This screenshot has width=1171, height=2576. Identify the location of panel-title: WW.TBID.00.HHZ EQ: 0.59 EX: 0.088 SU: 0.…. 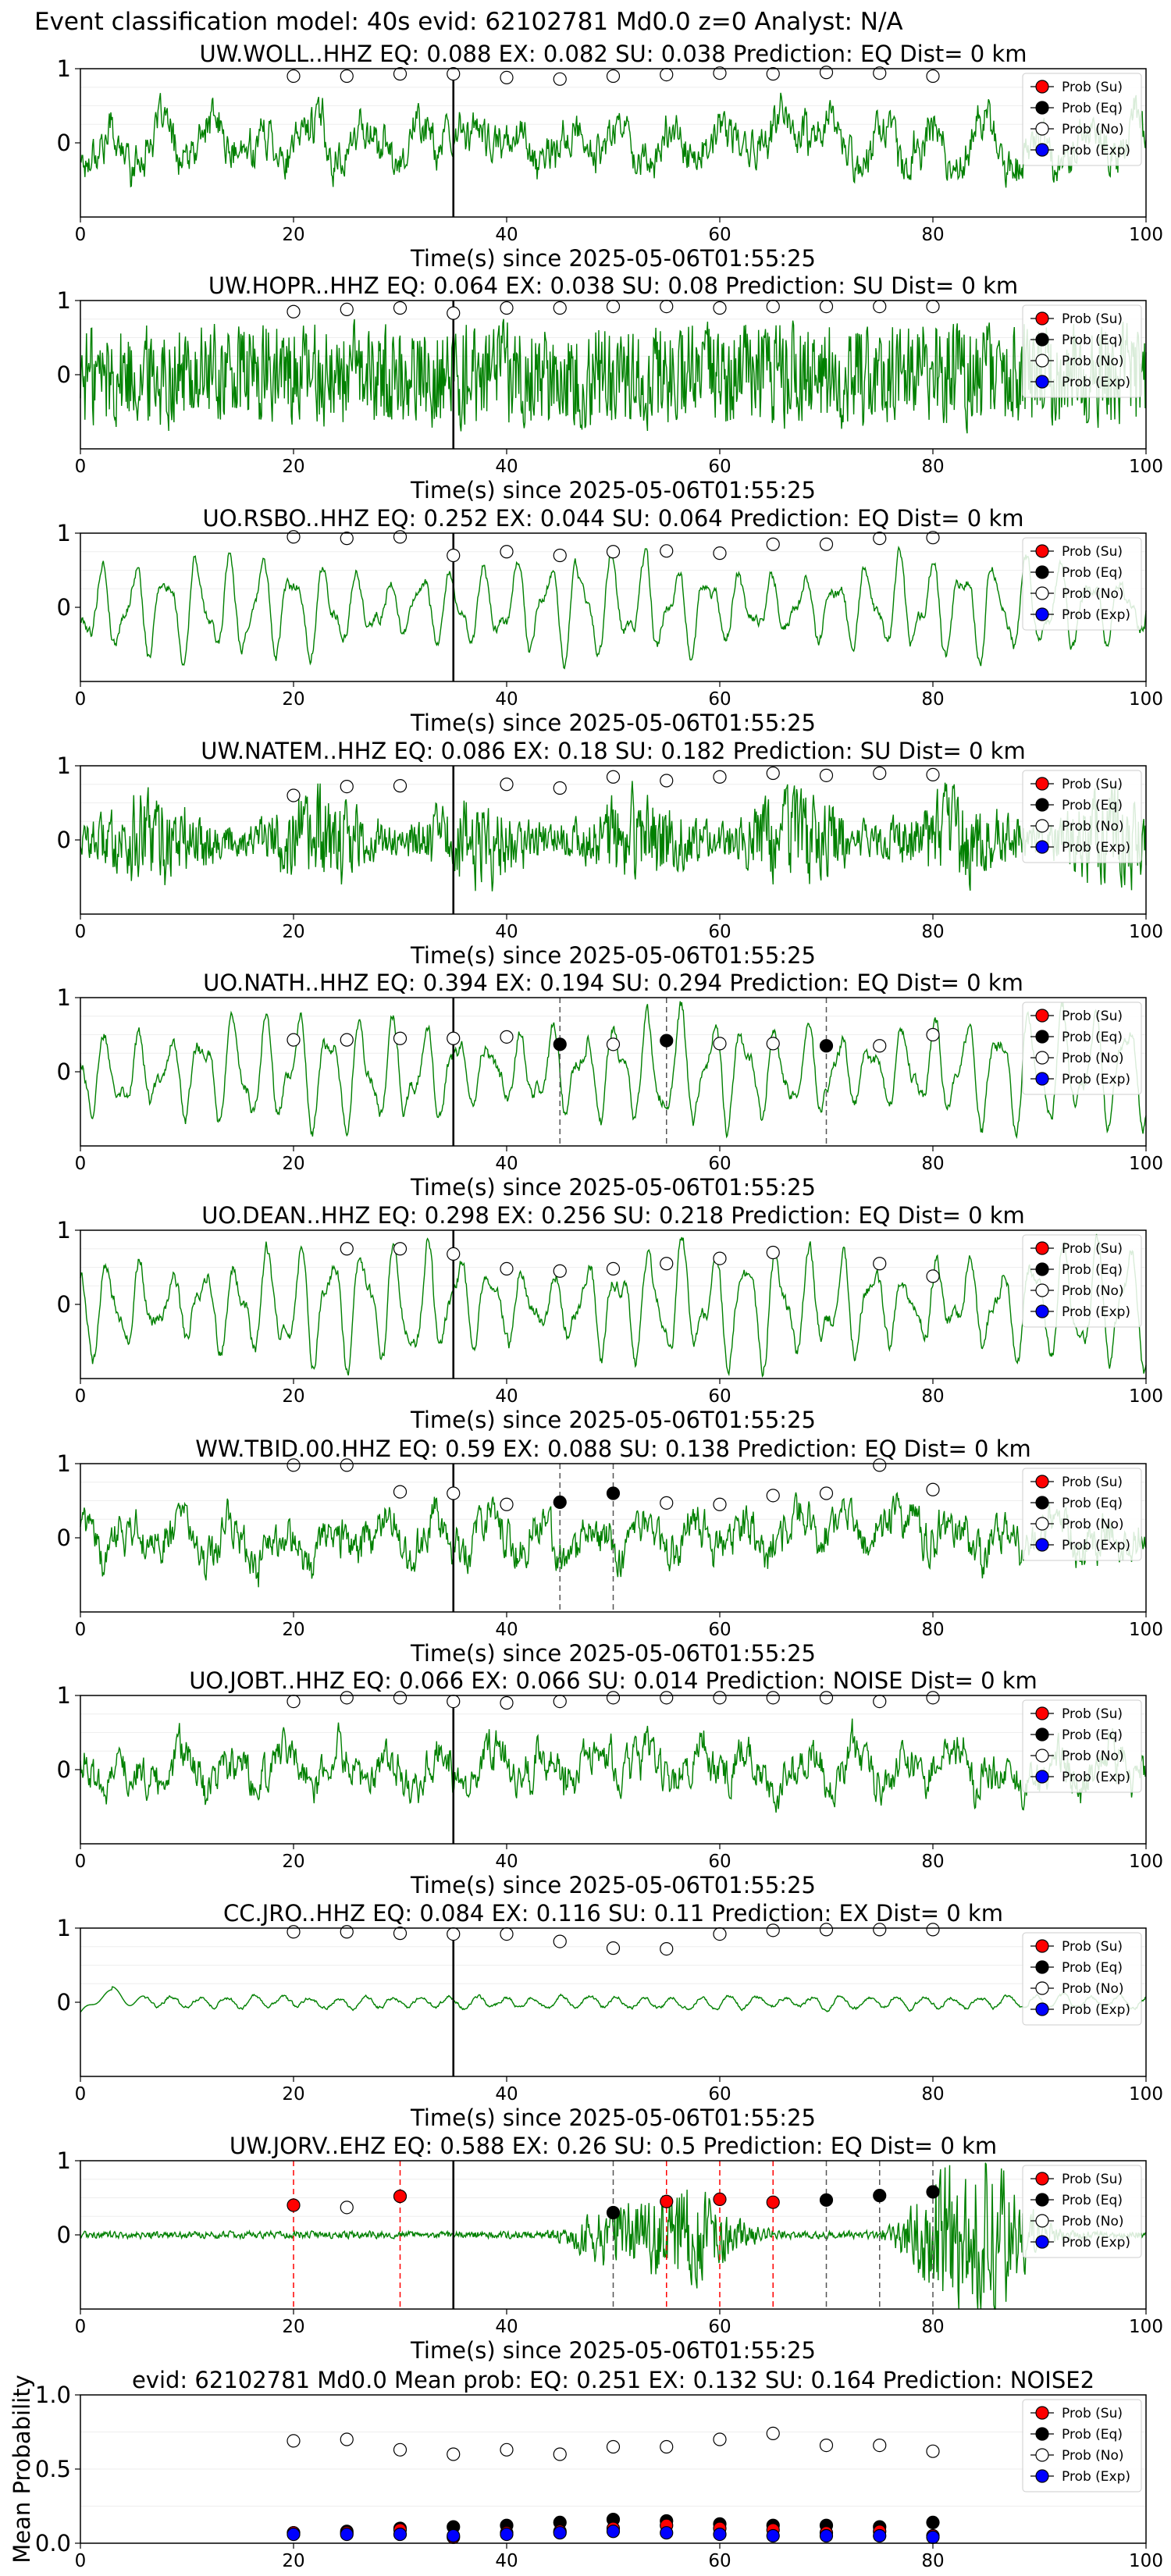
(613, 1449).